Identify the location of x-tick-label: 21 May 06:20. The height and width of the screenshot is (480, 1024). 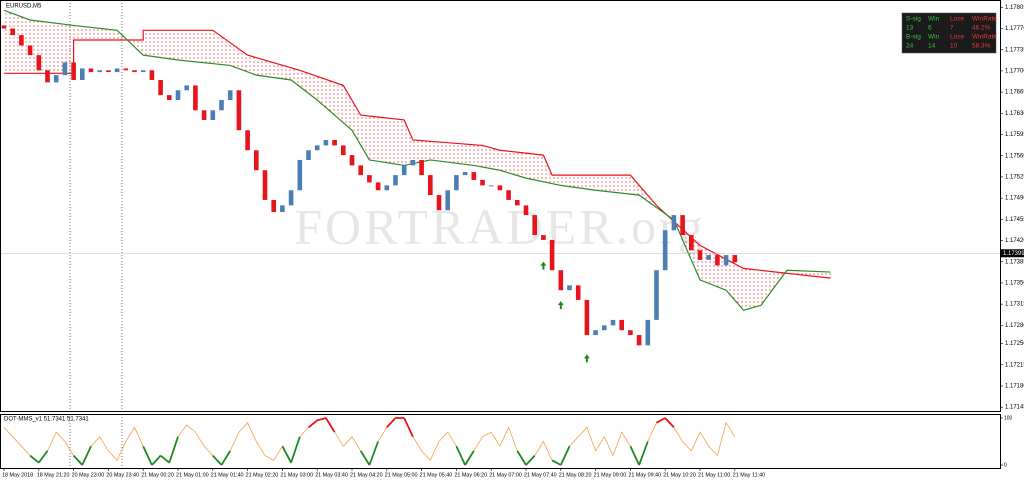
(470, 475).